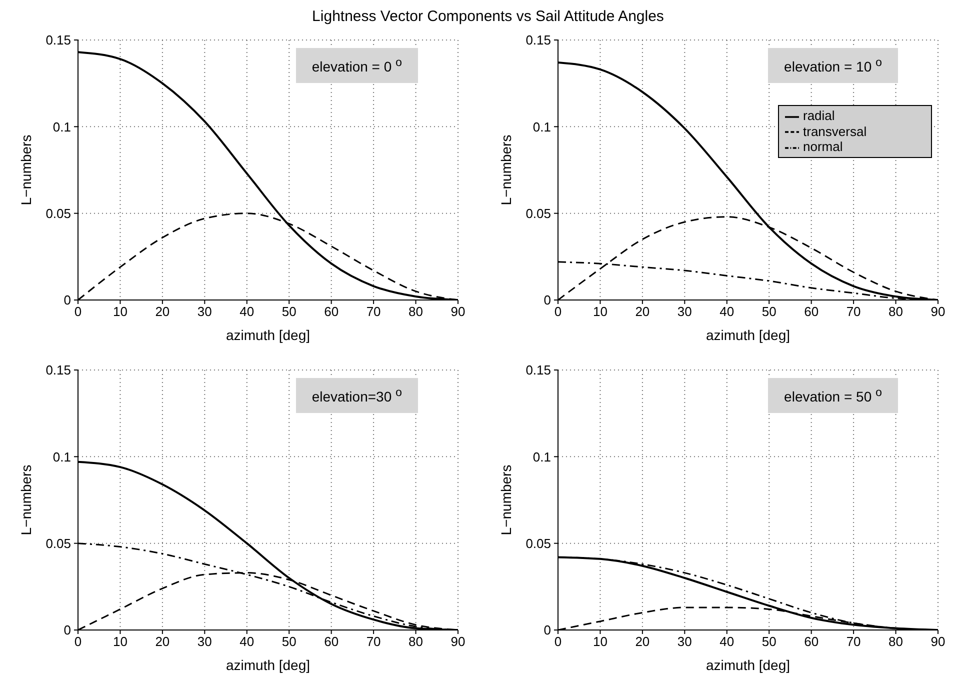 The width and height of the screenshot is (970, 694). What do you see at coordinates (833, 65) in the screenshot?
I see `annotation: elevation = 10 $^{o}$` at bounding box center [833, 65].